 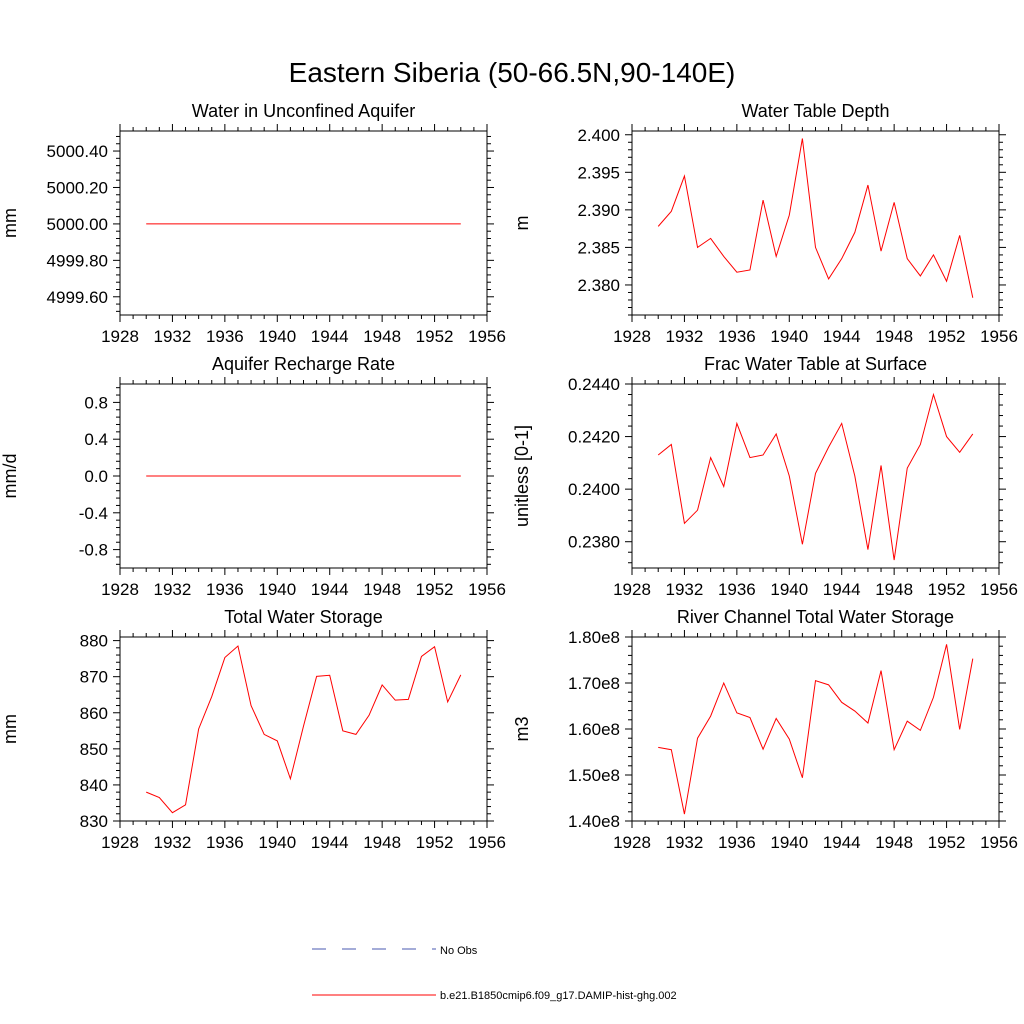 I want to click on y-tick-label: 0.2440, so click(x=594, y=384).